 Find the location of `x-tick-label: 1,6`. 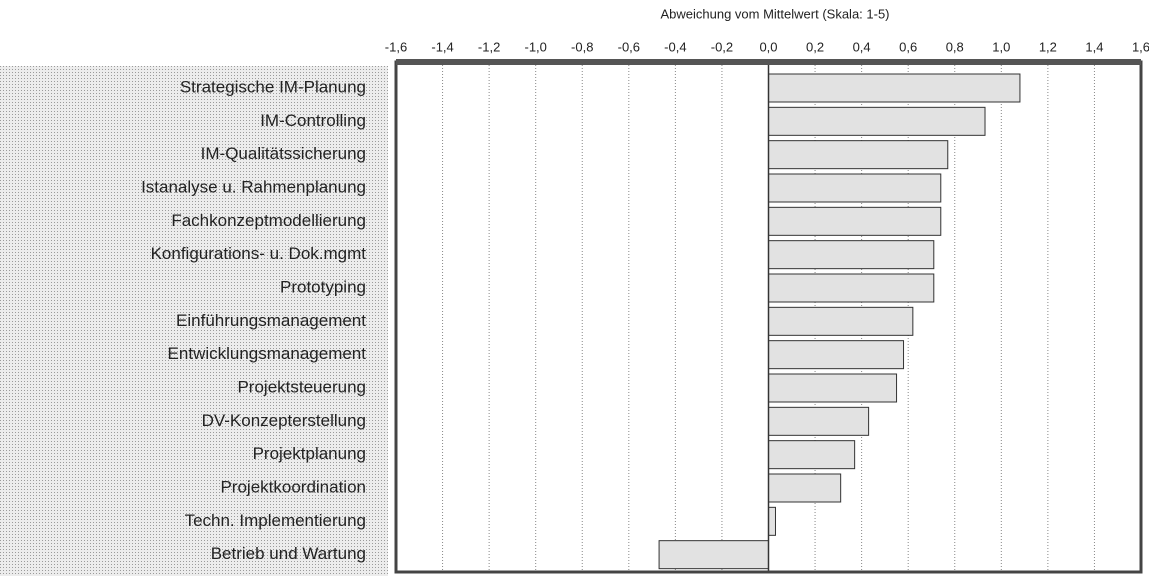

x-tick-label: 1,6 is located at coordinates (1140, 46).